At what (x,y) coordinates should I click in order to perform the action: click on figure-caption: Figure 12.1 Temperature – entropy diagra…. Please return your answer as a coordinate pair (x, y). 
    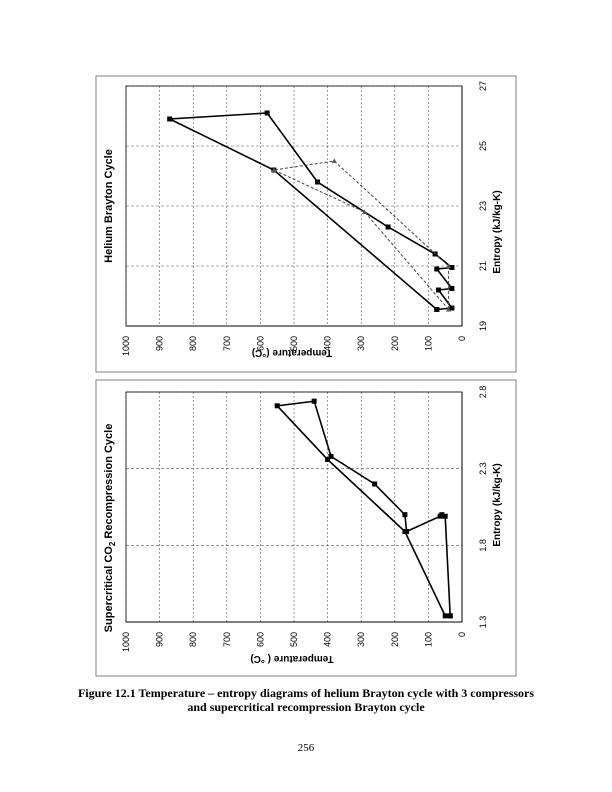
    Looking at the image, I should click on (306, 700).